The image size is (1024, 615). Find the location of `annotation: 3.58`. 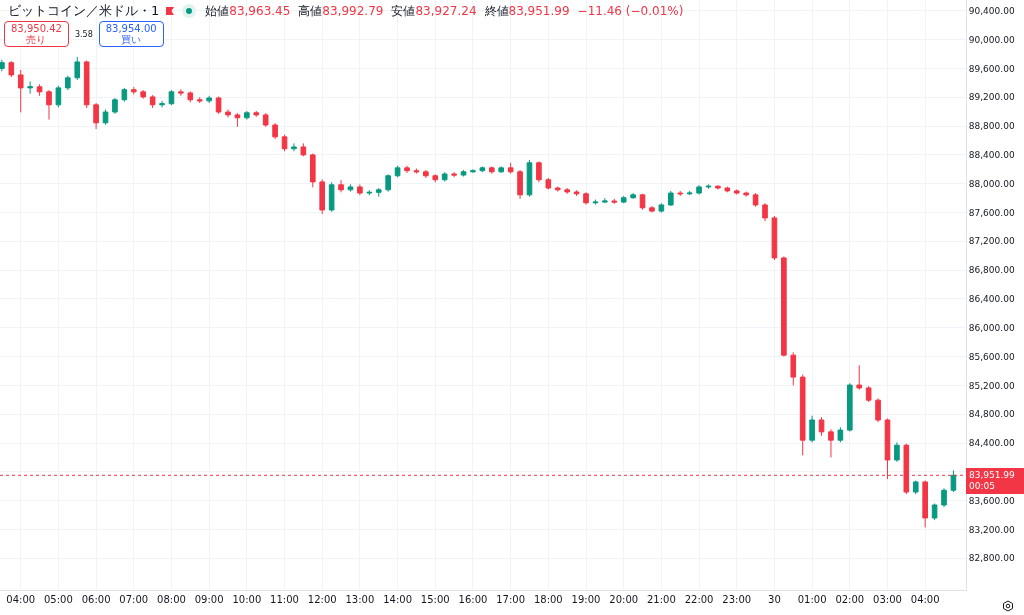

annotation: 3.58 is located at coordinates (83, 34).